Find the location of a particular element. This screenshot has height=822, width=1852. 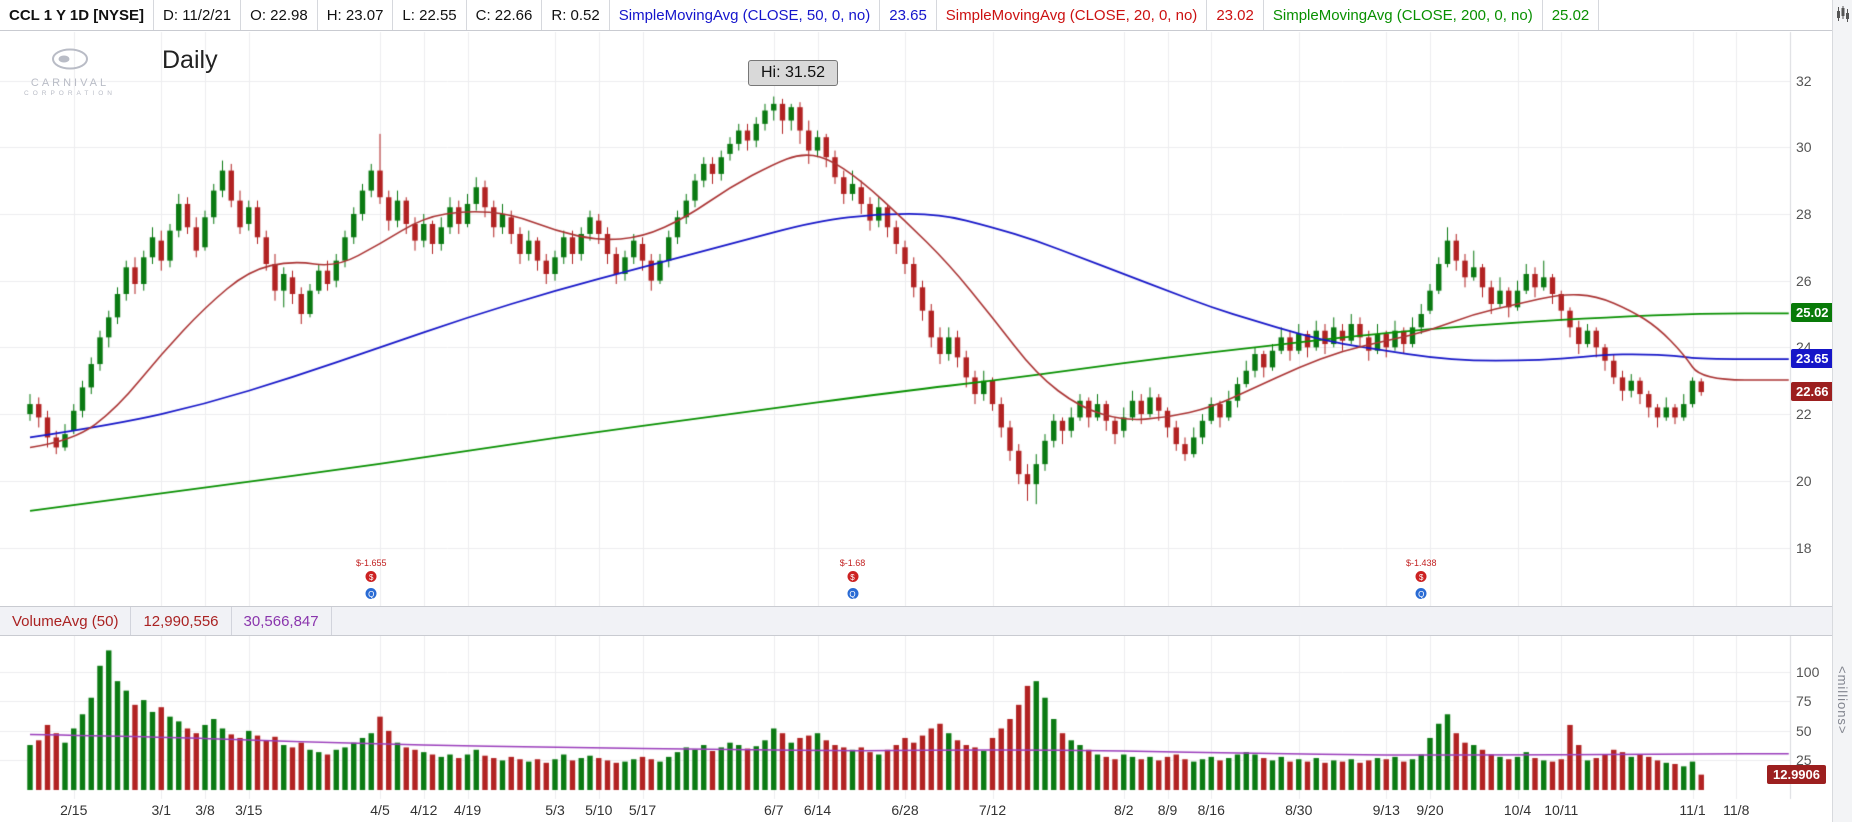

date-axis-label: 3/8 is located at coordinates (205, 810).